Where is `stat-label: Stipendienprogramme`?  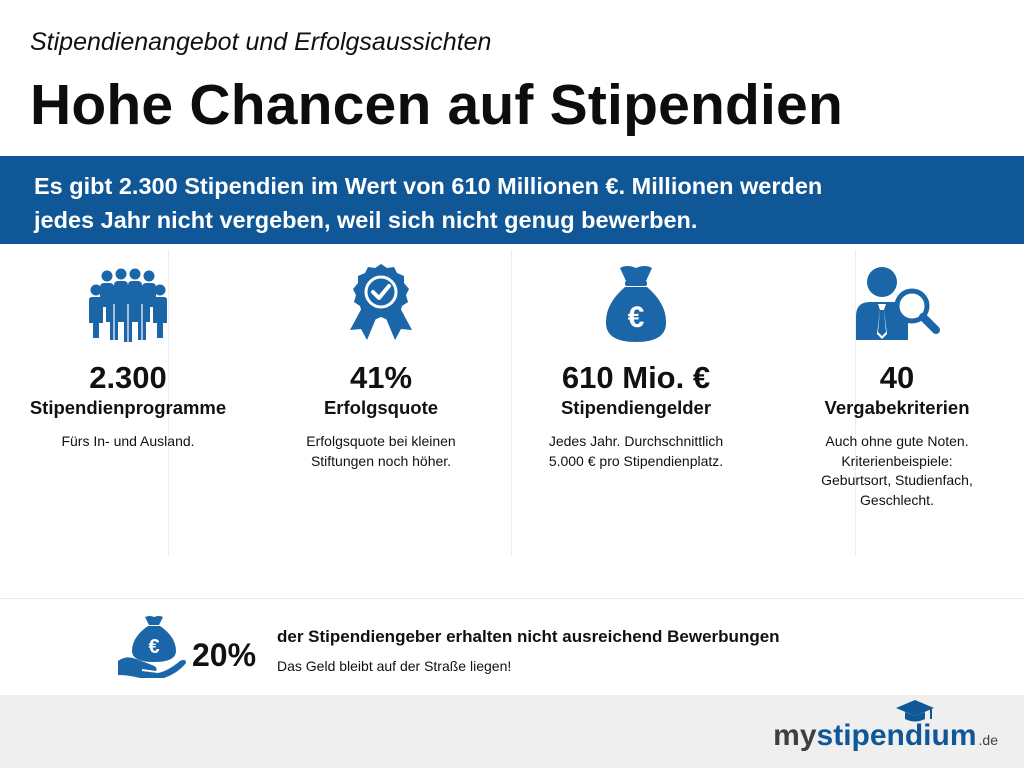 stat-label: Stipendienprogramme is located at coordinates (128, 407).